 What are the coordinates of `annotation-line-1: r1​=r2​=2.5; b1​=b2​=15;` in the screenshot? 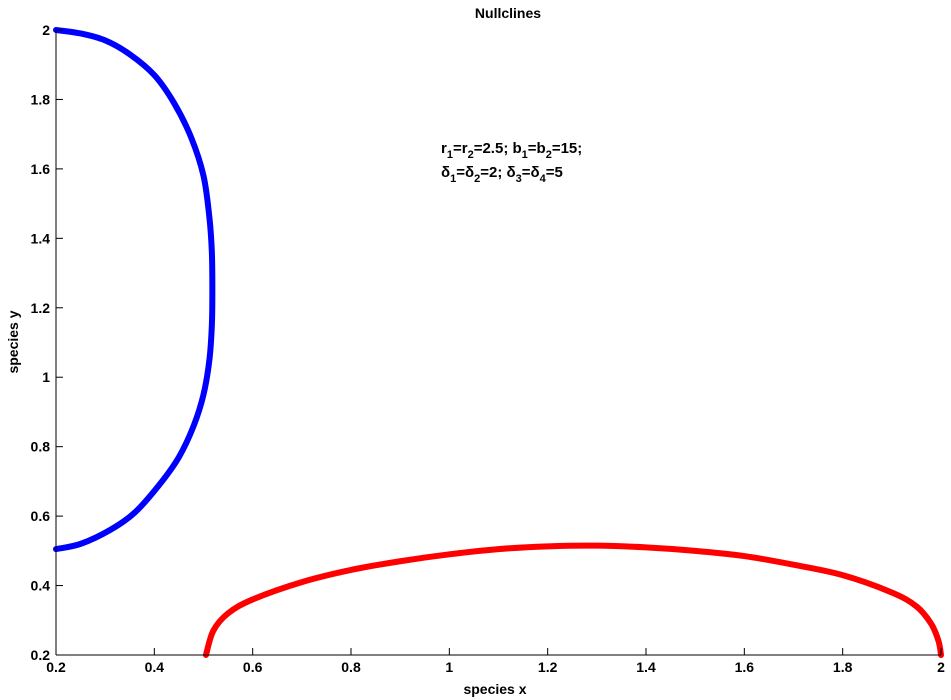 It's located at (511, 150).